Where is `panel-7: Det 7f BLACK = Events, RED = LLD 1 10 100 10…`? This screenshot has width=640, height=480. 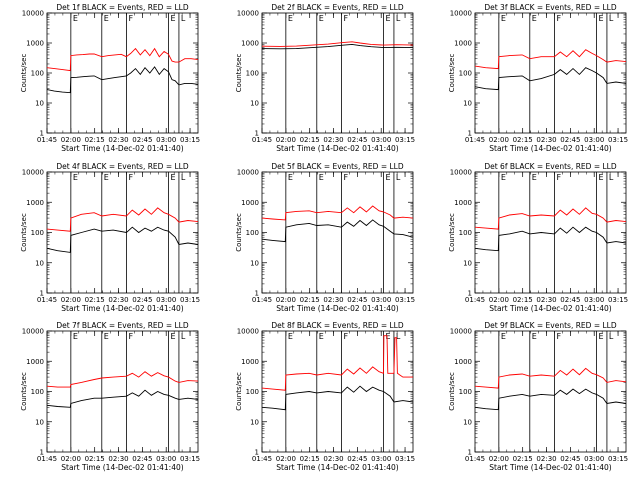
panel-7: Det 7f BLACK = Events, RED = LLD 1 10 100 10… is located at coordinates (110, 396).